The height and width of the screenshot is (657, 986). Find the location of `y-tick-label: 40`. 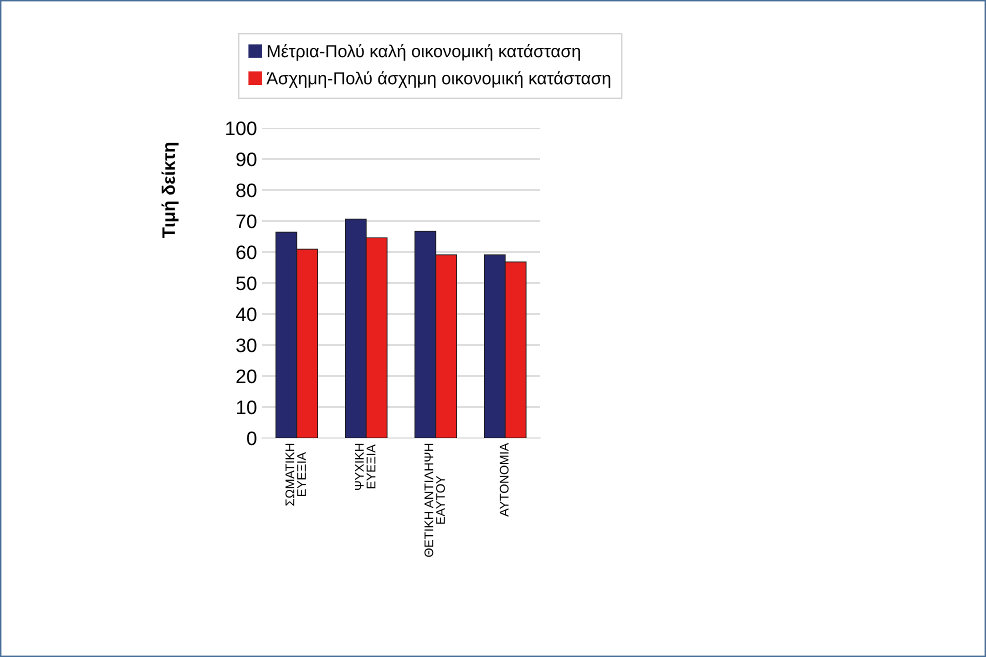

y-tick-label: 40 is located at coordinates (246, 314).